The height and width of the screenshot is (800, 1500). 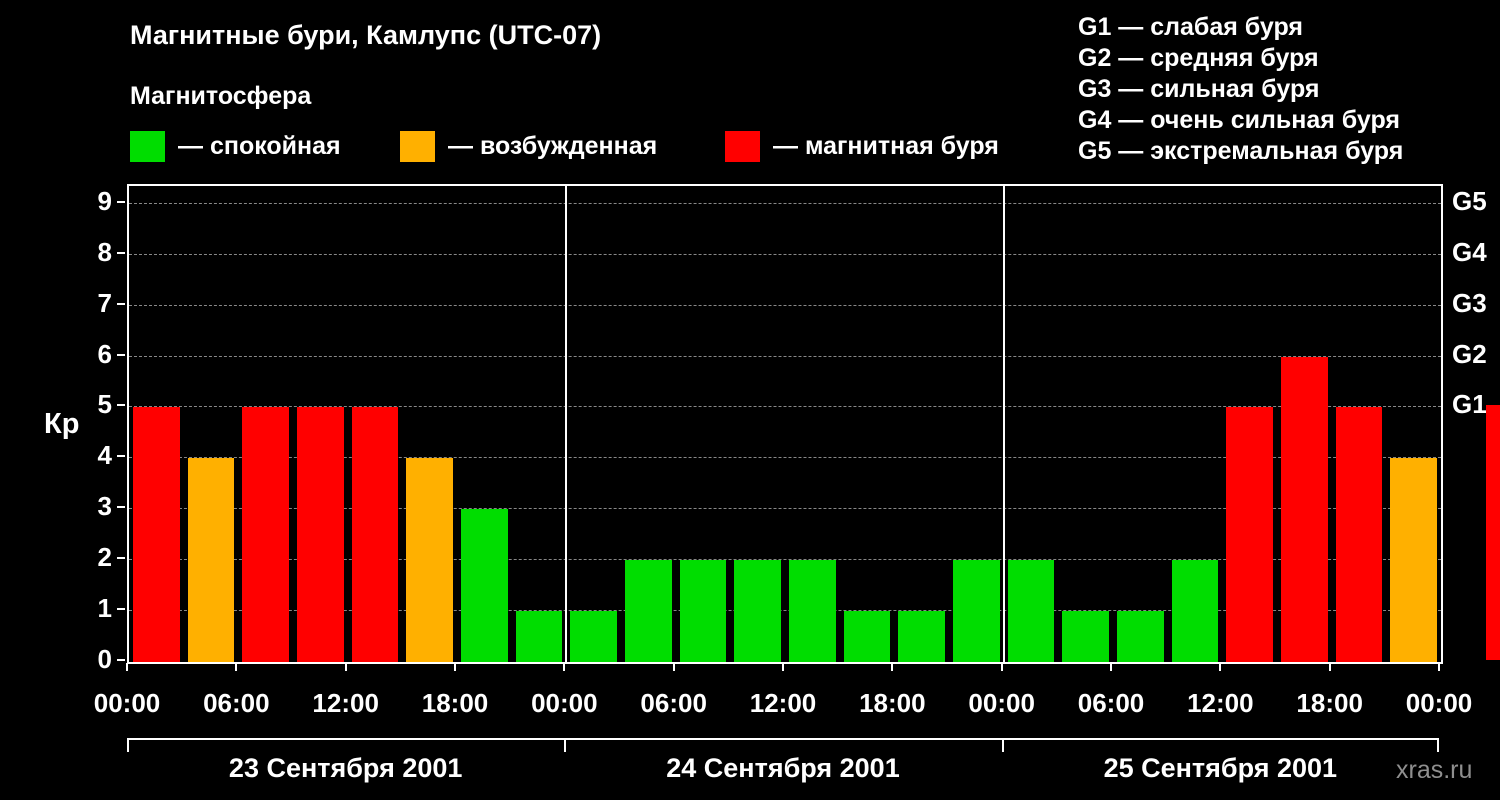 I want to click on g-legend-line: G1 — слабая буря, so click(x=1191, y=27).